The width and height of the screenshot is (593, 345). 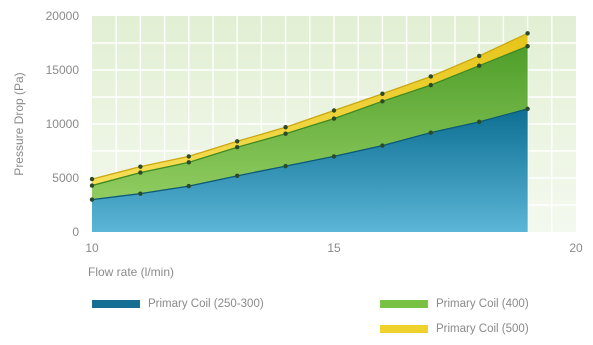 I want to click on x-tick-label: 15, so click(x=334, y=248).